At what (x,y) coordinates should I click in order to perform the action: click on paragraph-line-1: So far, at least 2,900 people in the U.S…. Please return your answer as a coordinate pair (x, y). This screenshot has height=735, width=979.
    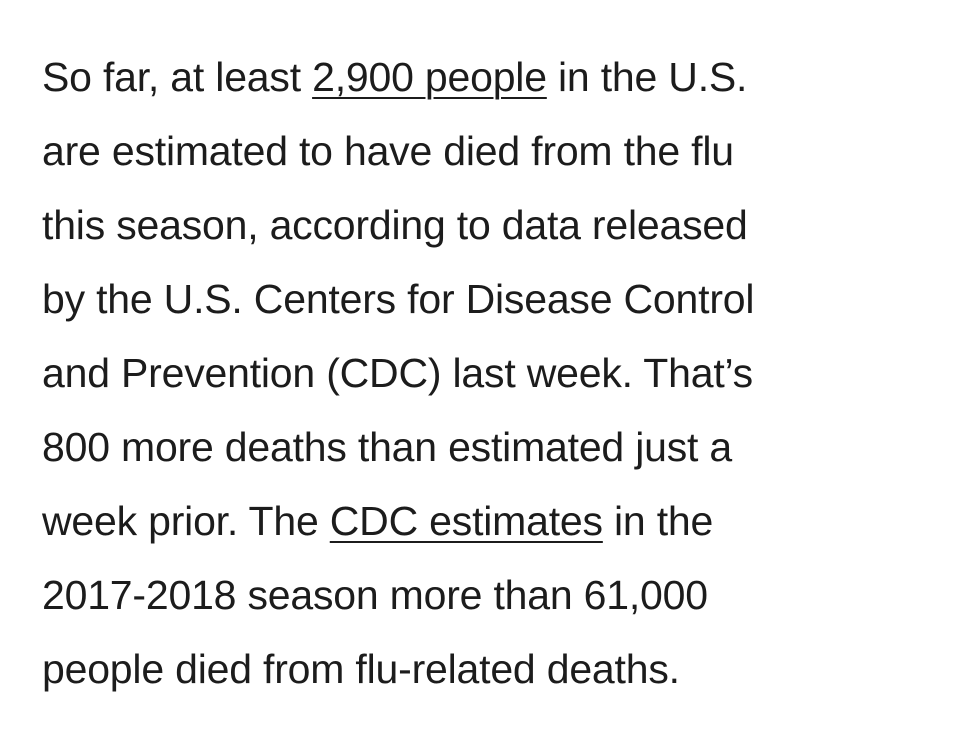
    Looking at the image, I should click on (502, 77).